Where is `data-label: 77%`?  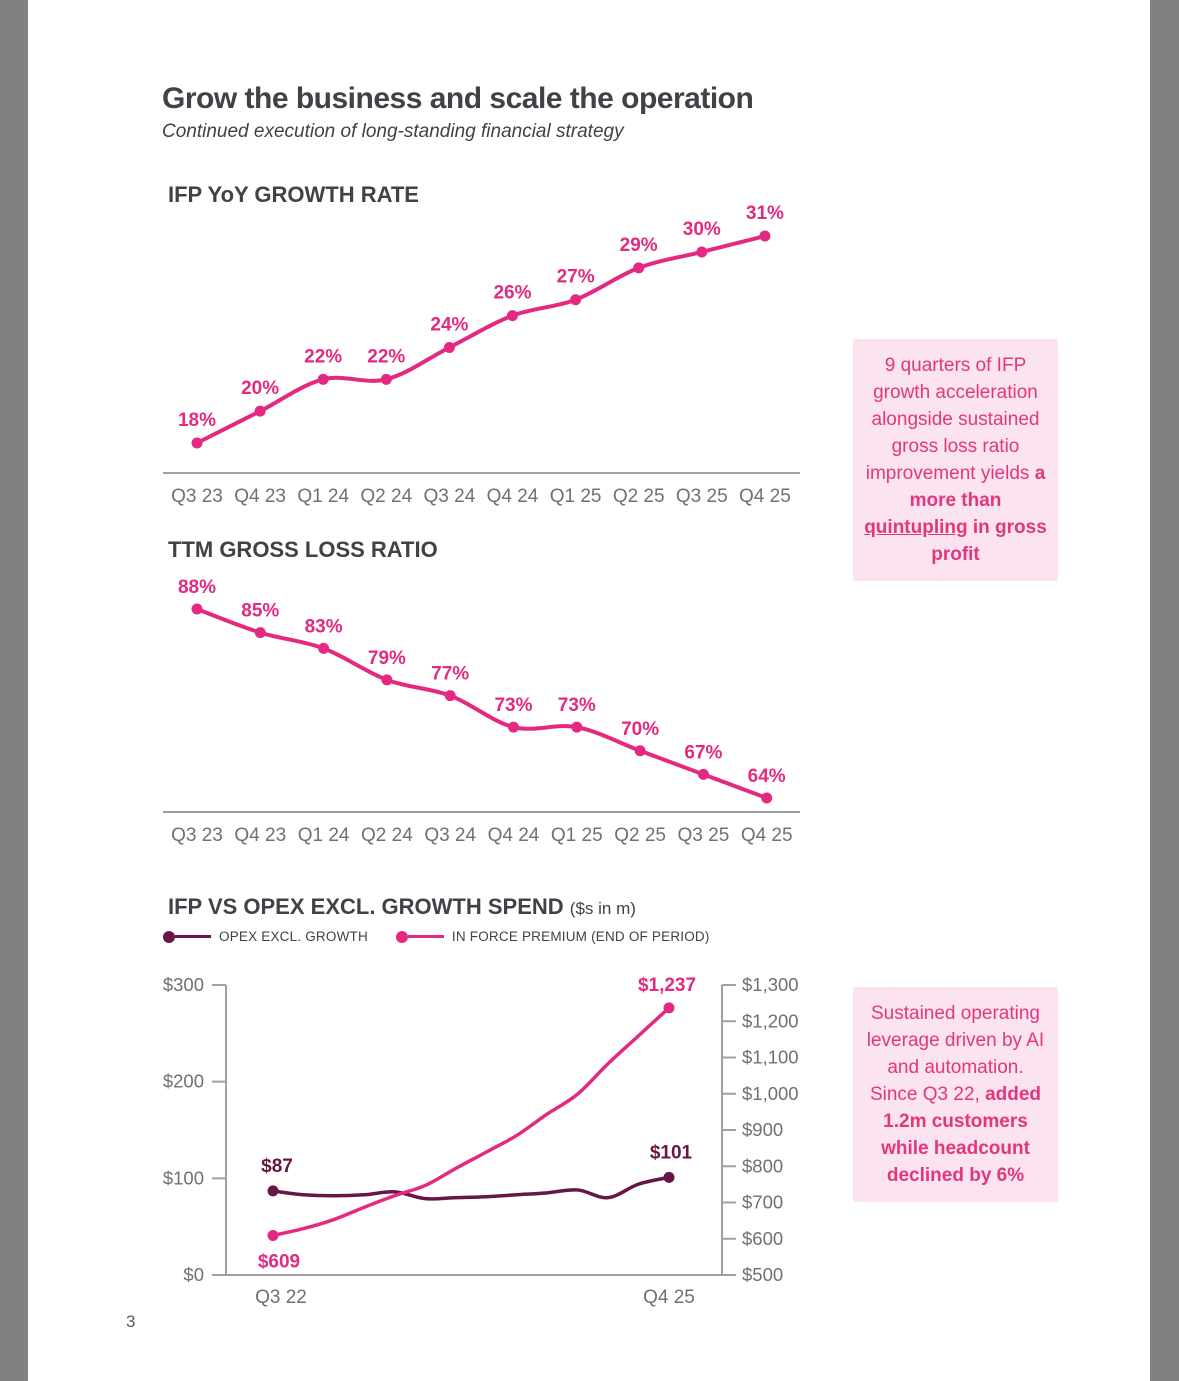 data-label: 77% is located at coordinates (450, 674).